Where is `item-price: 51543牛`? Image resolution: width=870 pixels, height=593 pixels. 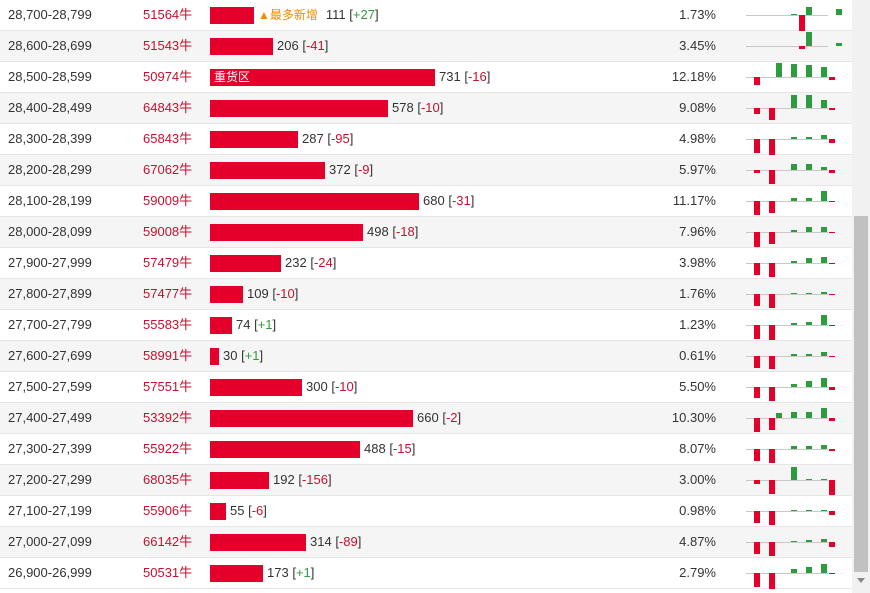
item-price: 51543牛 is located at coordinates (168, 45).